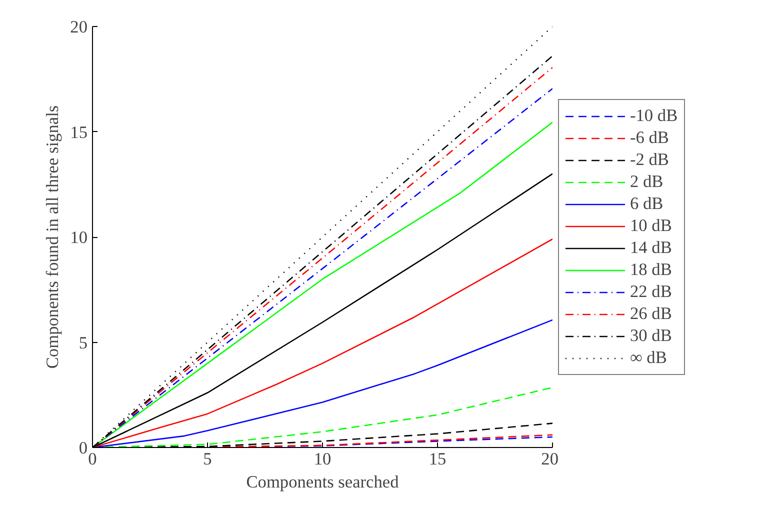 This screenshot has height=524, width=784. I want to click on y-tick-label: 5, so click(83, 342).